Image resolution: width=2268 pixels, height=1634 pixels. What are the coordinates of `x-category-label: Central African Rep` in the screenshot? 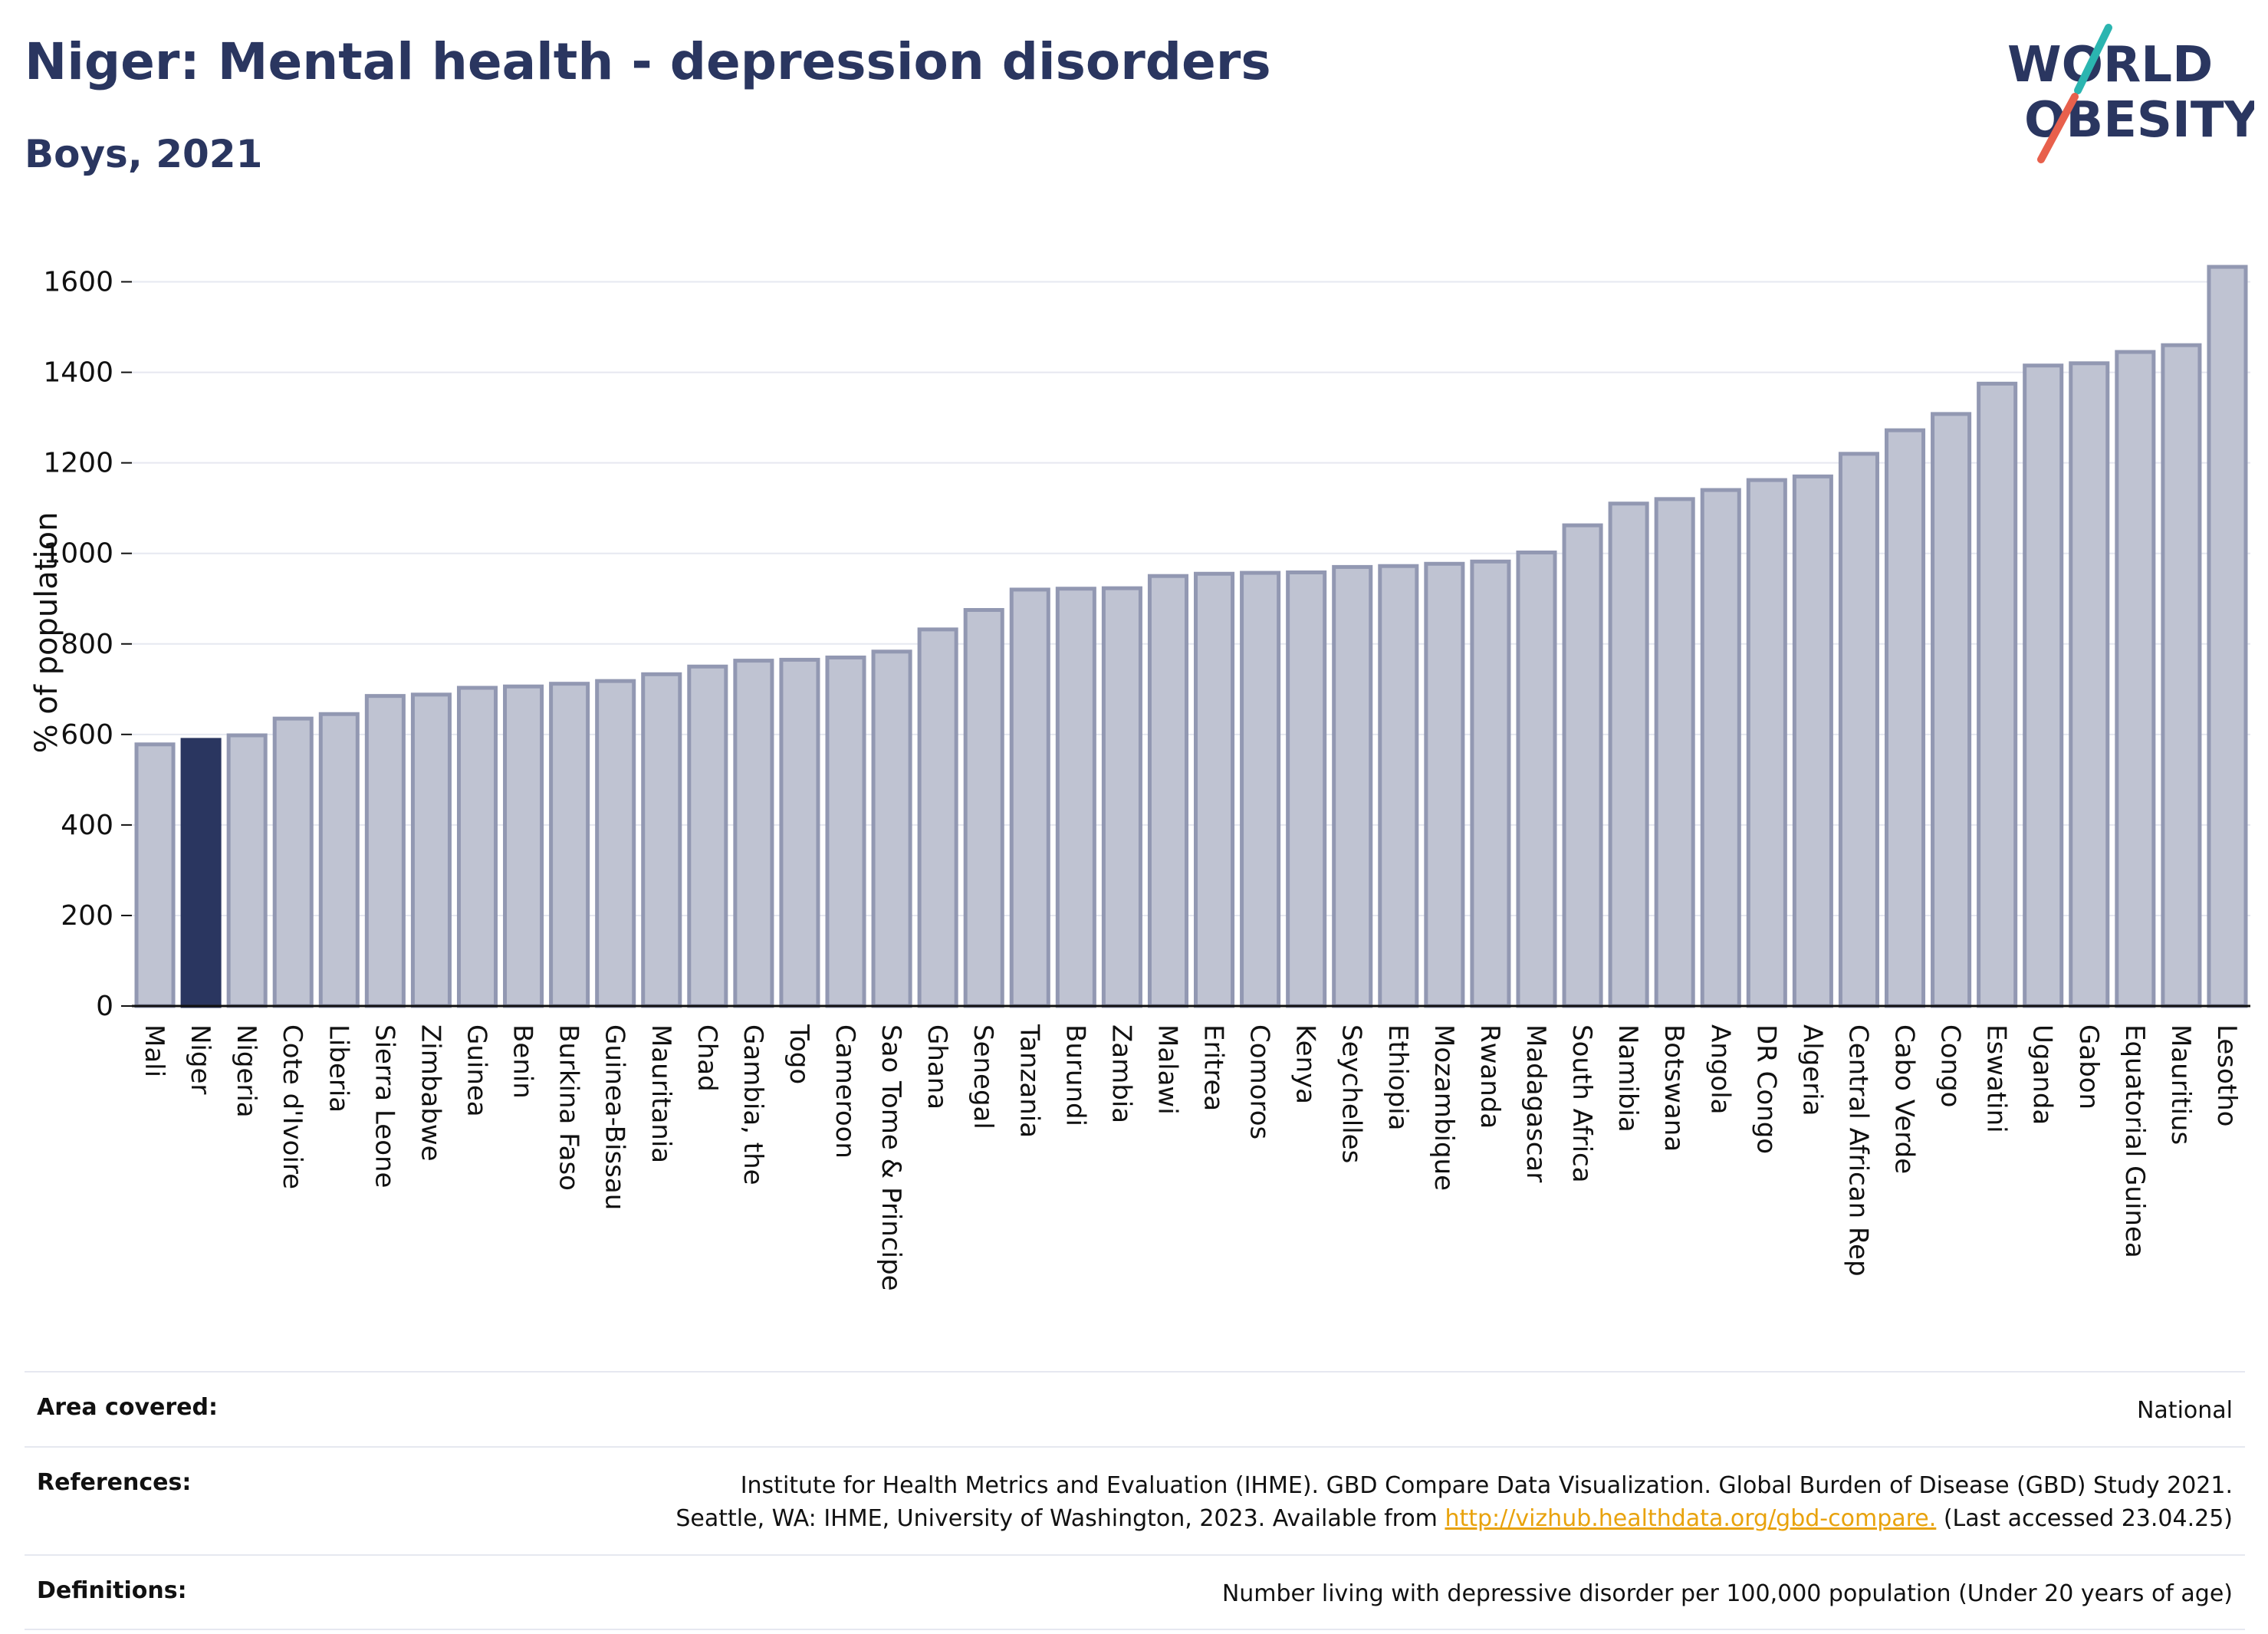 It's located at (1857, 1151).